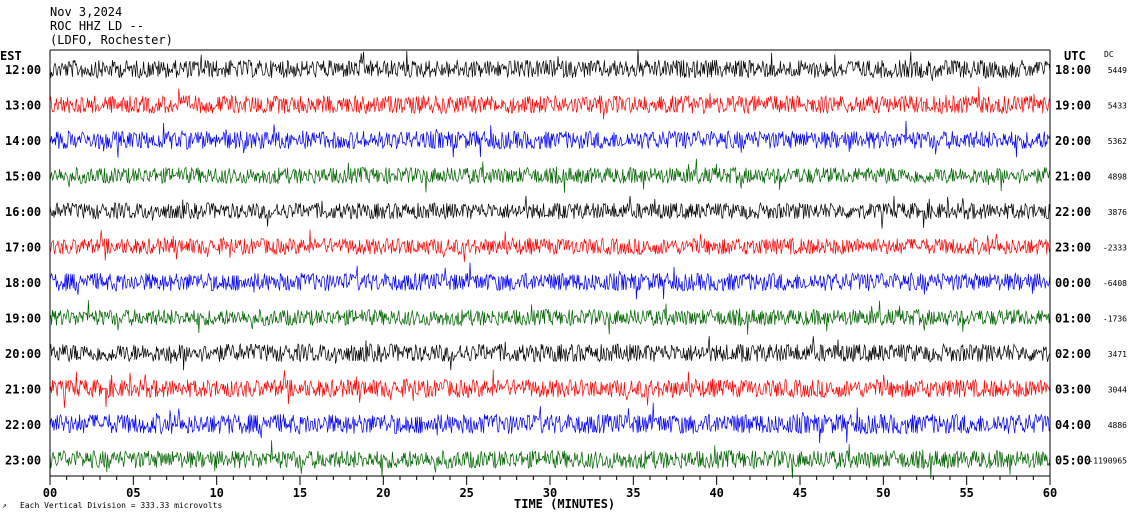  I want to click on dc-label-0: 5449, so click(1117, 70).